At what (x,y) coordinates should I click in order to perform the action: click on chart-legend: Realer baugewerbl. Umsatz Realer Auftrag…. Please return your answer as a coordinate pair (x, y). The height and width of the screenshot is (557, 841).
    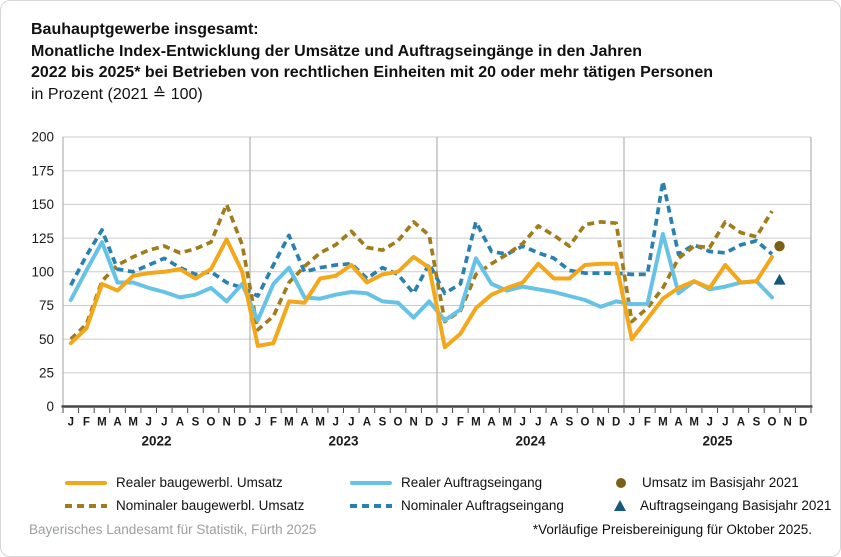
    Looking at the image, I should click on (448, 494).